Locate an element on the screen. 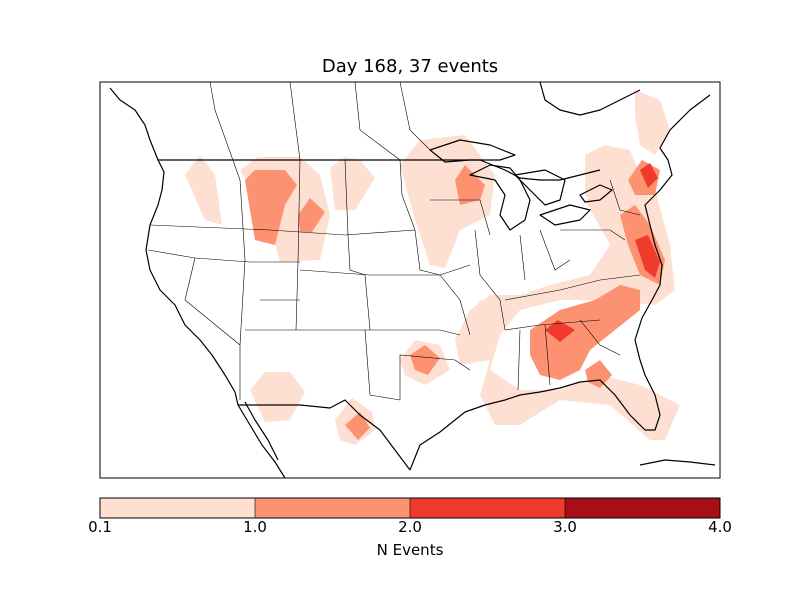  colorbar-tick-label: 4.0 is located at coordinates (720, 527).